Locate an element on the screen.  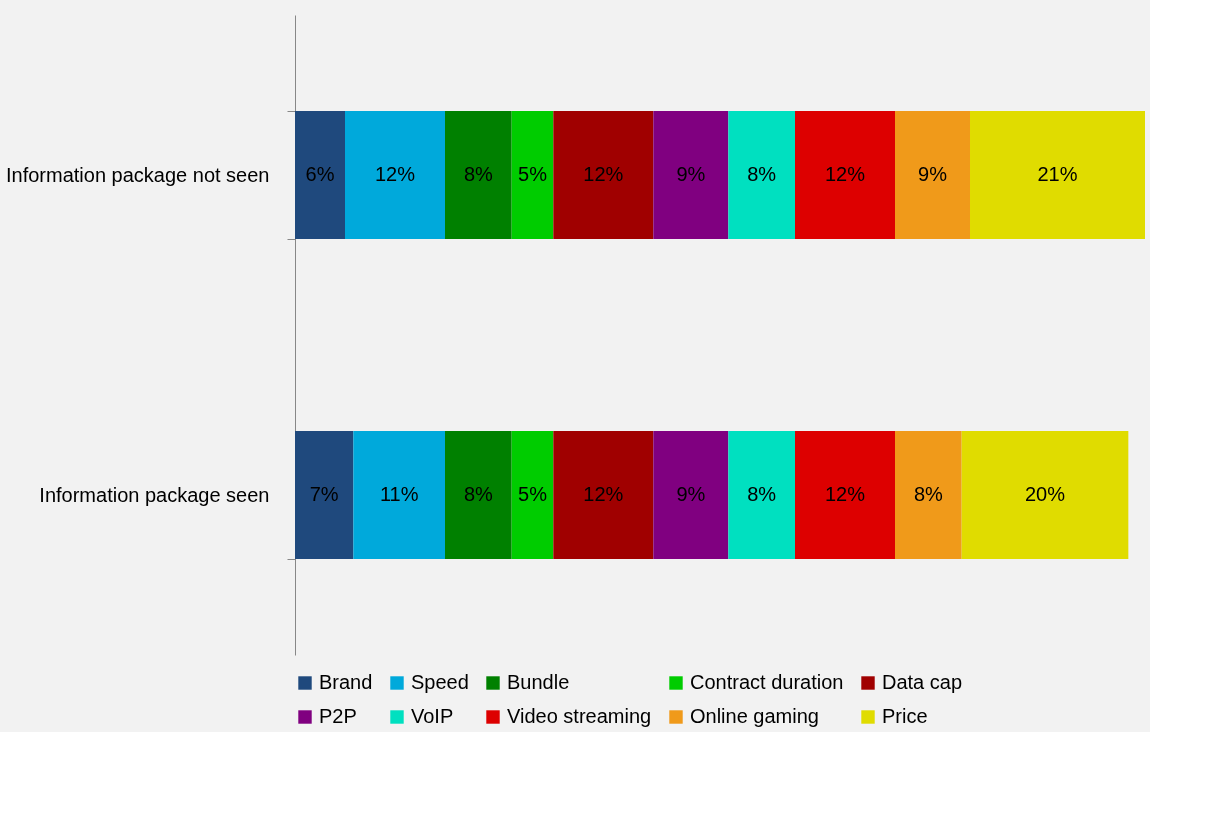
legend-label: Data cap is located at coordinates (922, 682).